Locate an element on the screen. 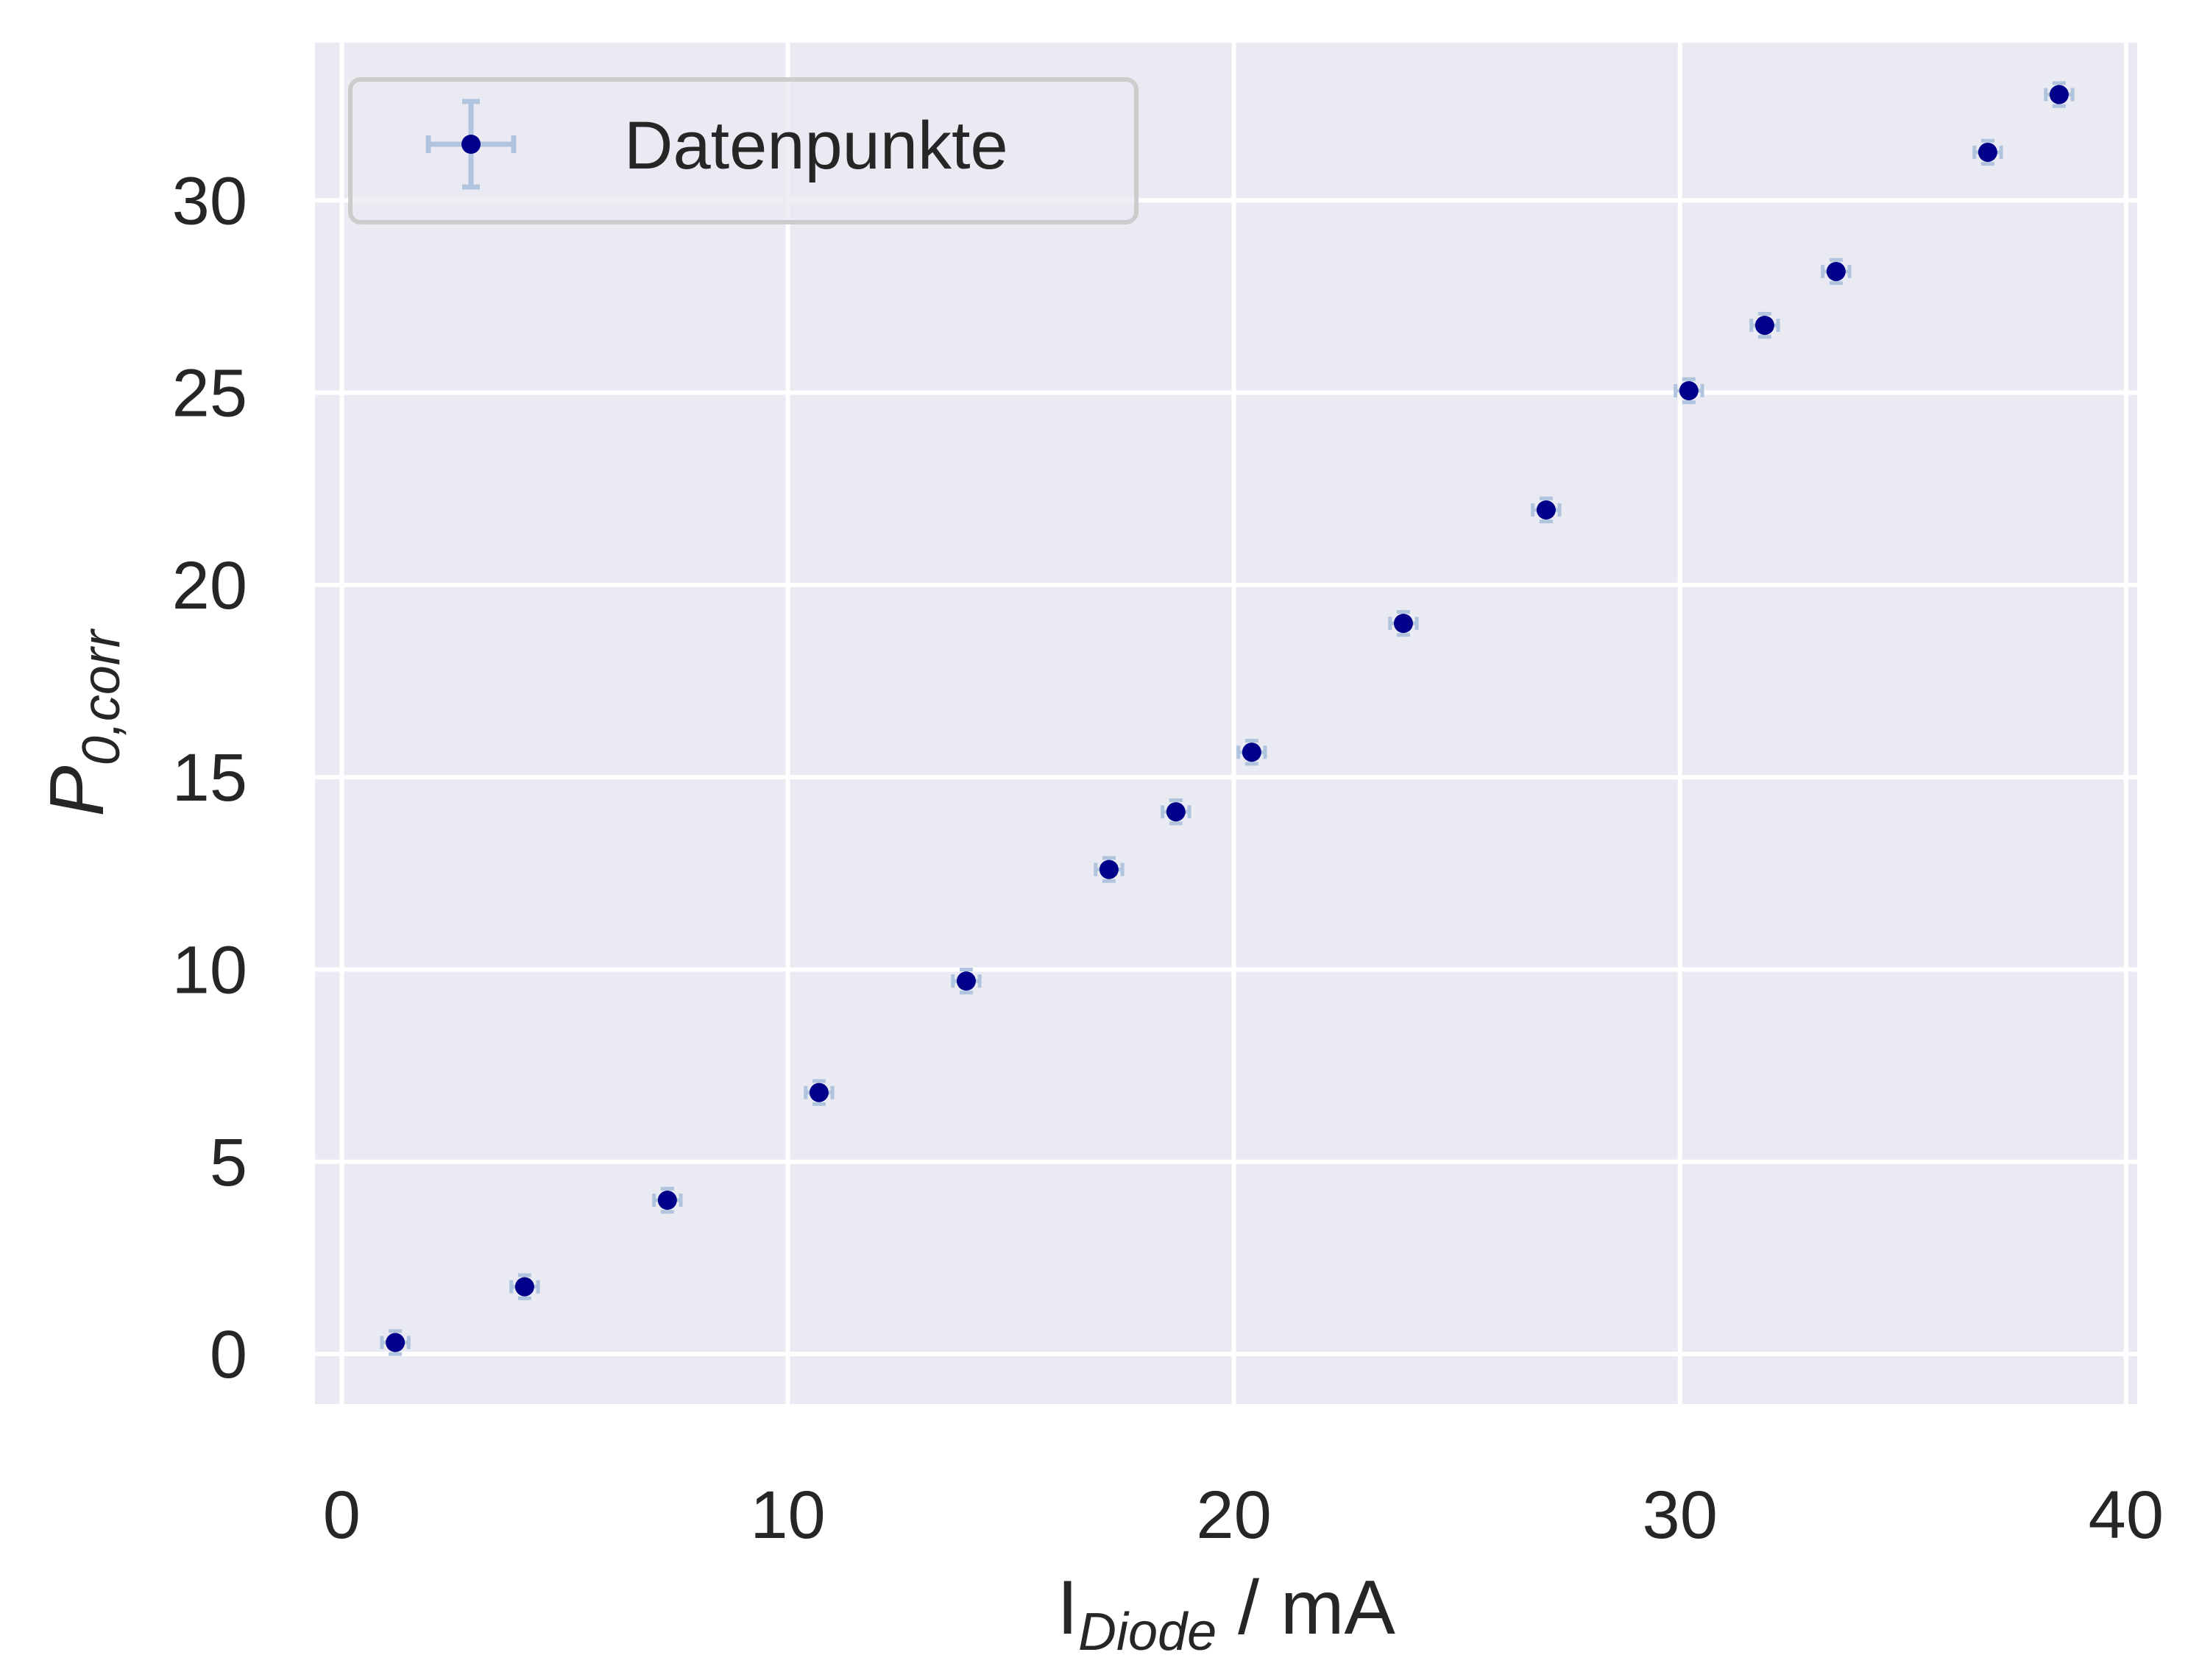  x-axis-title: IDiode / mA is located at coordinates (1226, 1613).